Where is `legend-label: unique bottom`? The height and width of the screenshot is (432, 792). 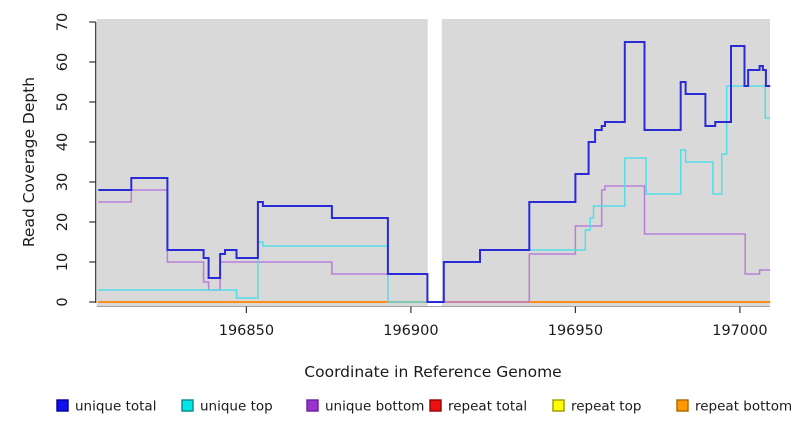 legend-label: unique bottom is located at coordinates (374, 407).